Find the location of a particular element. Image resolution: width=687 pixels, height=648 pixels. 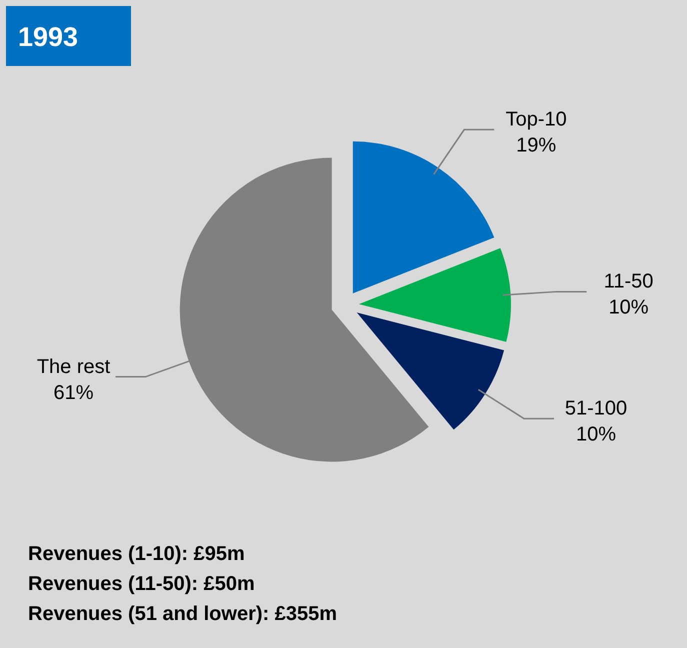

text: Revenues (51 and lower): £355m is located at coordinates (183, 614).